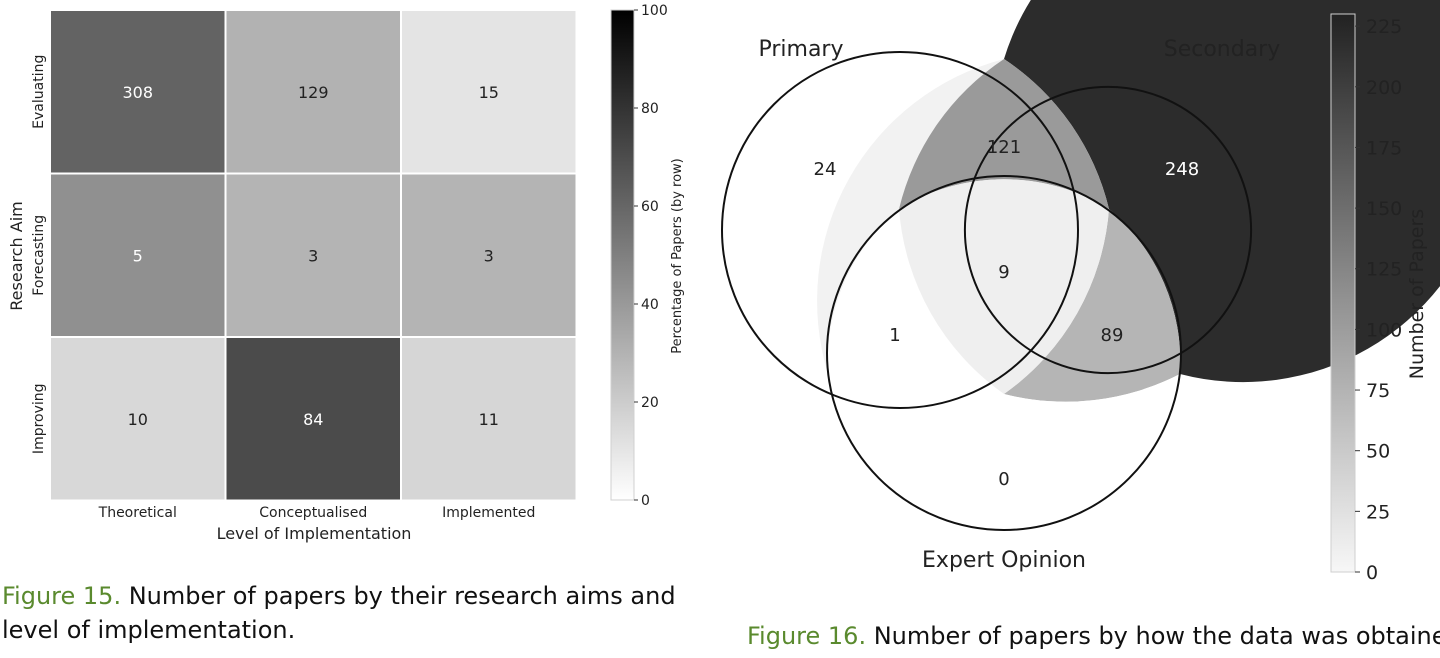  What do you see at coordinates (622, 255) in the screenshot?
I see `heatmap-colorbar-gradient` at bounding box center [622, 255].